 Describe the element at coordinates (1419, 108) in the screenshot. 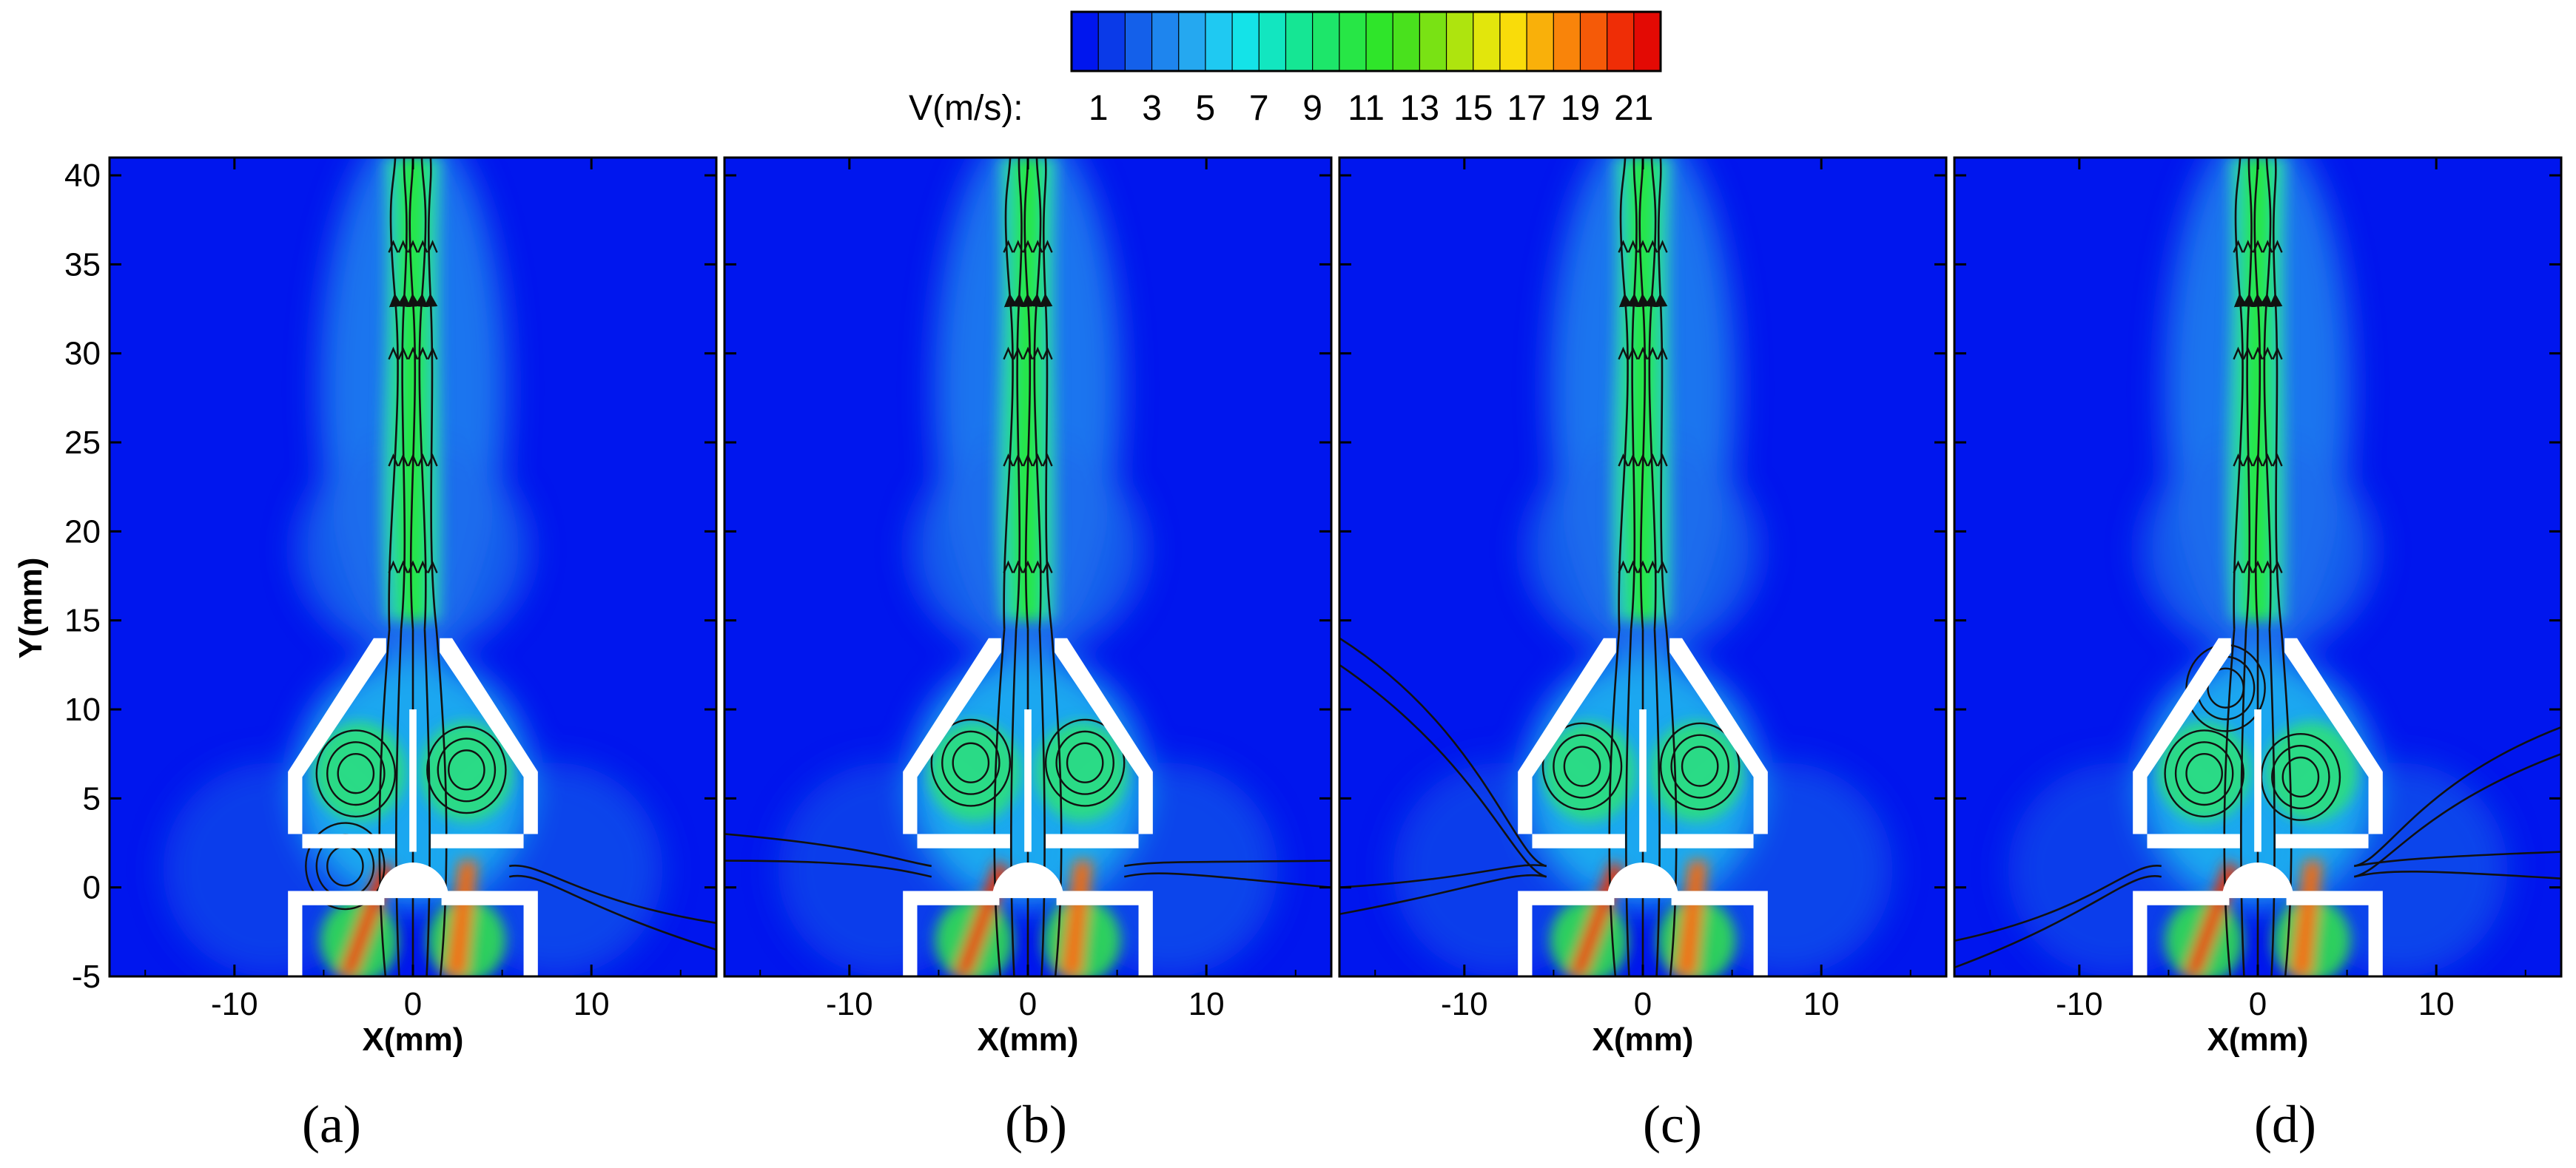

I see `colorbar-tick-label: 13` at that location.